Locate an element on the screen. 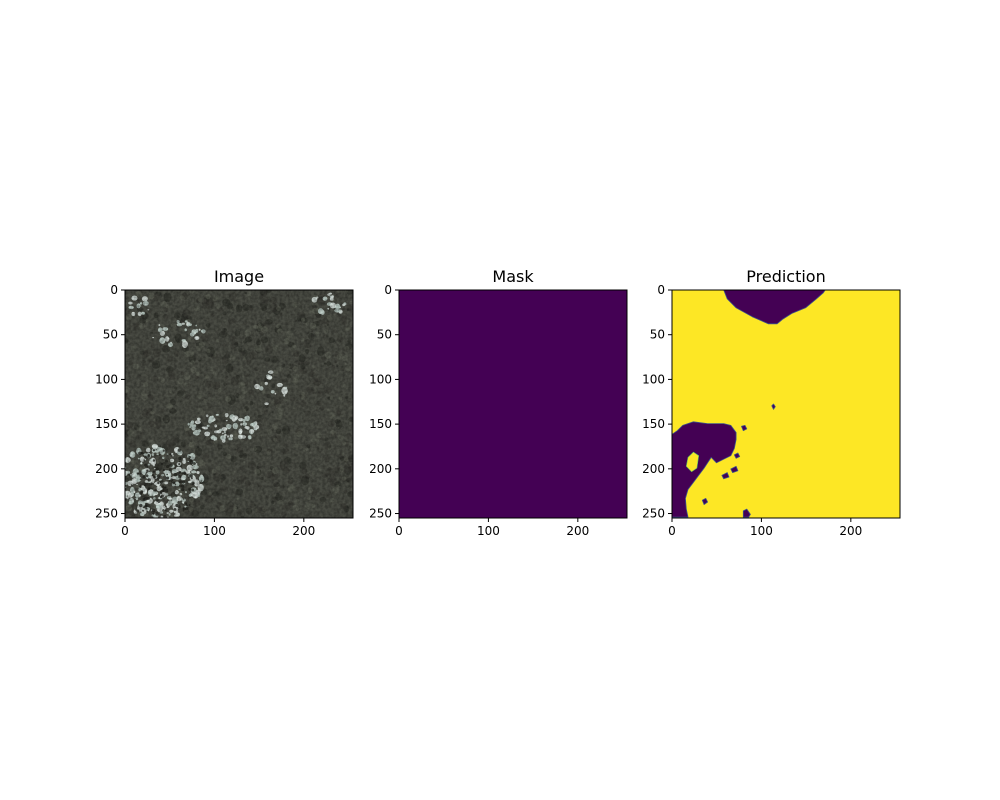 The height and width of the screenshot is (800, 1000). prediction-region-hole is located at coordinates (692, 462).